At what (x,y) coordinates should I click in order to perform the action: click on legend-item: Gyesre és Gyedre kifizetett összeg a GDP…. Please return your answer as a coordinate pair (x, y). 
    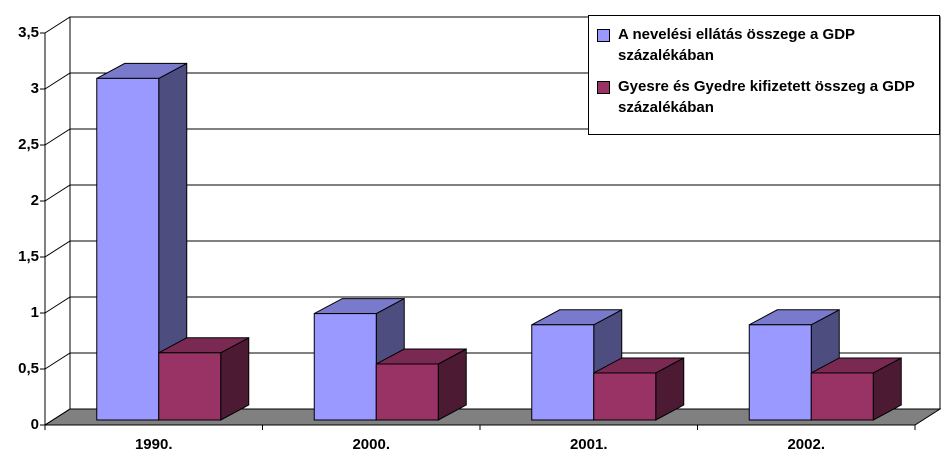
    Looking at the image, I should click on (765, 97).